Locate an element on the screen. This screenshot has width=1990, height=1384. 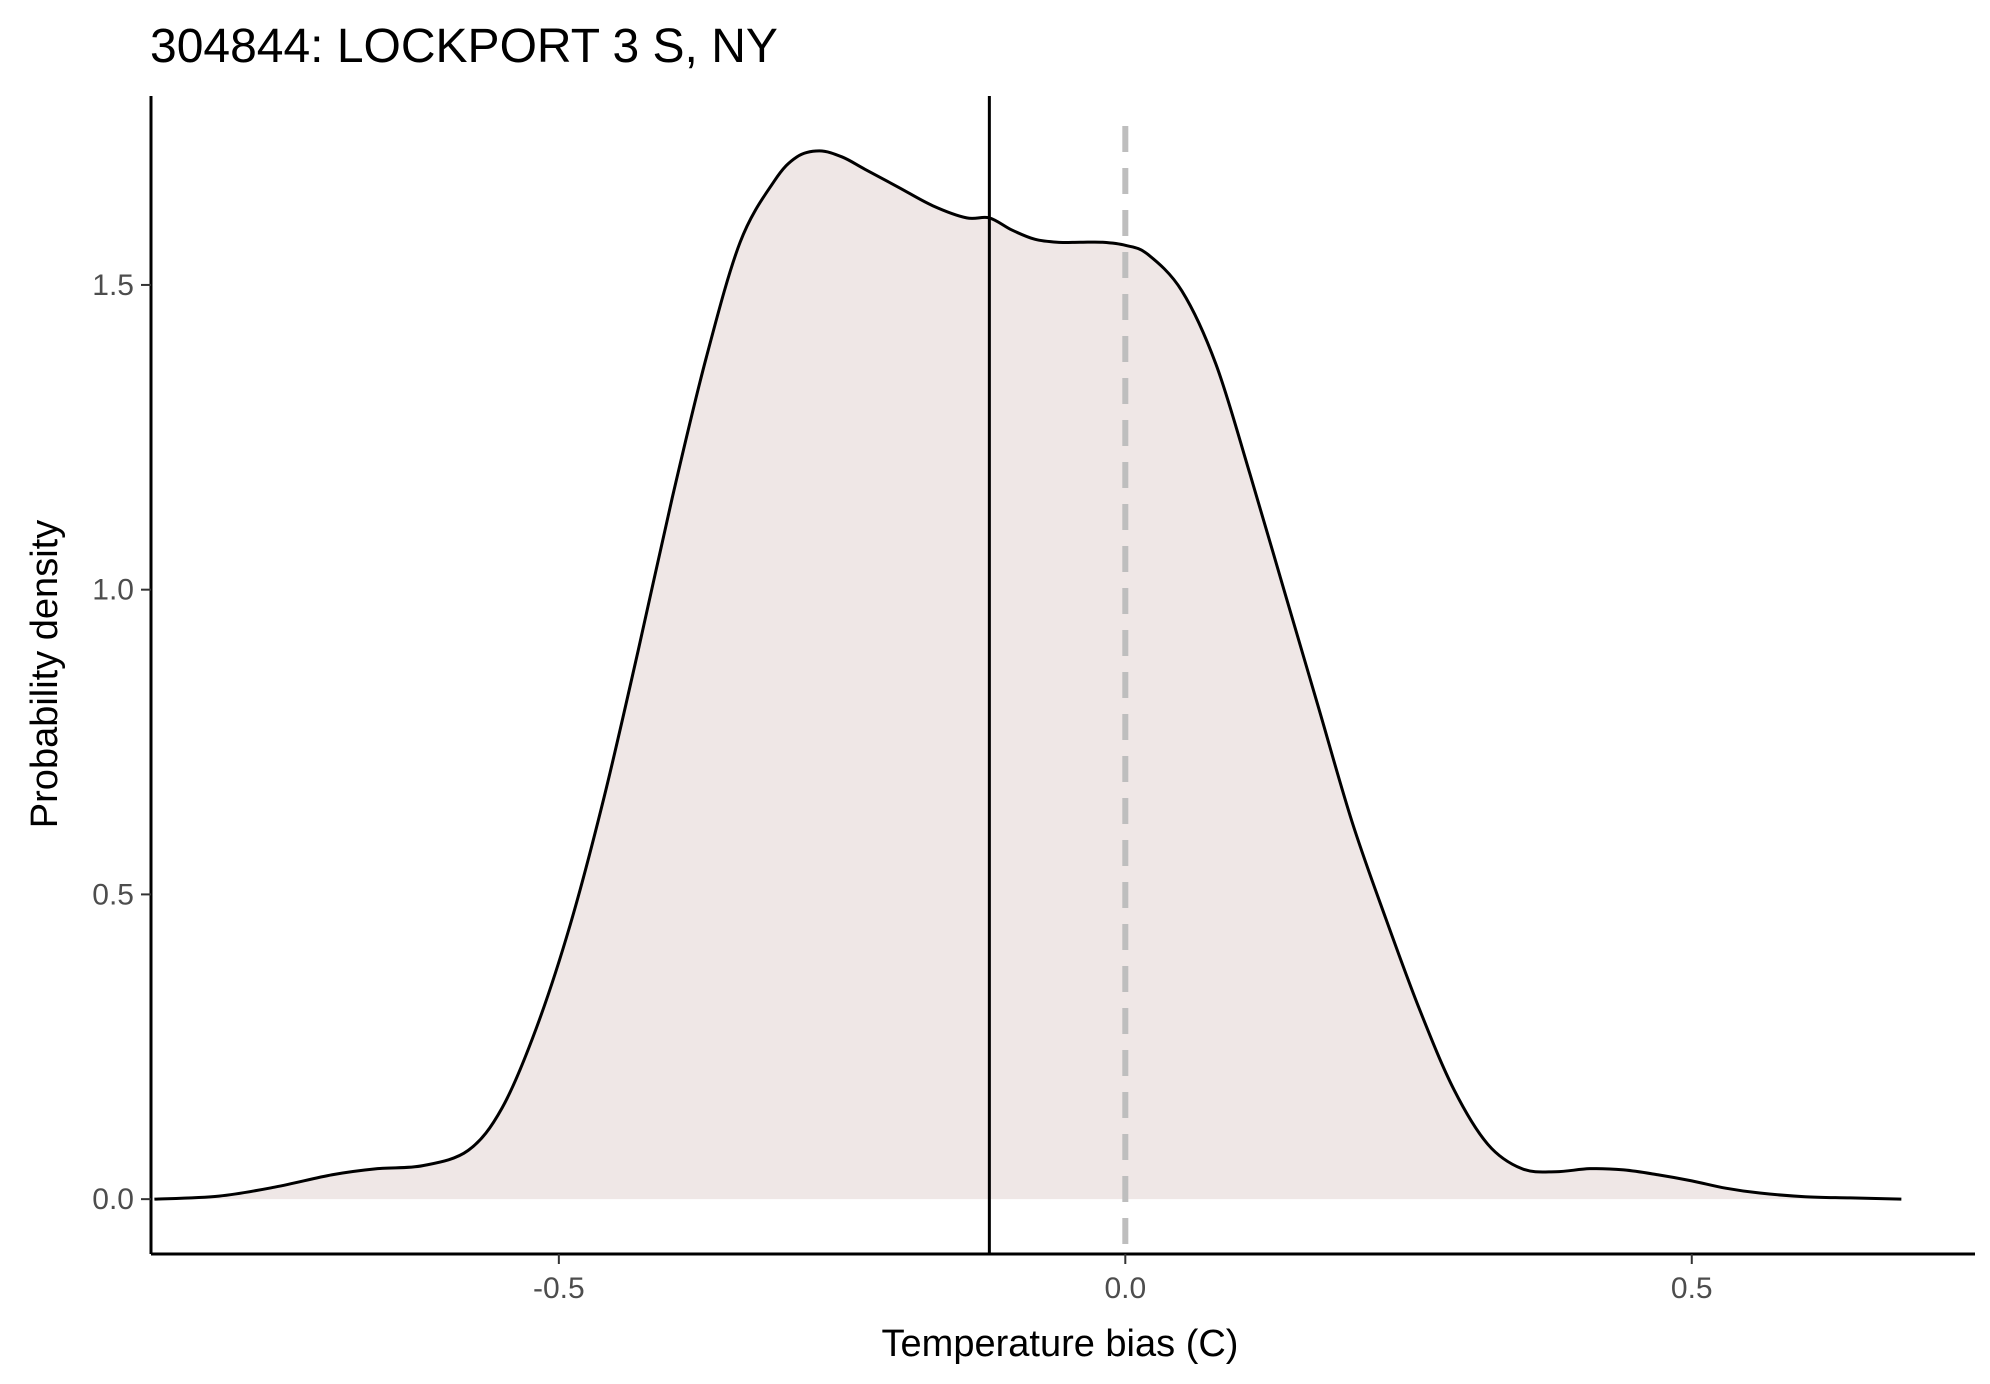
y-tick-label: 0.5 is located at coordinates (113, 894).